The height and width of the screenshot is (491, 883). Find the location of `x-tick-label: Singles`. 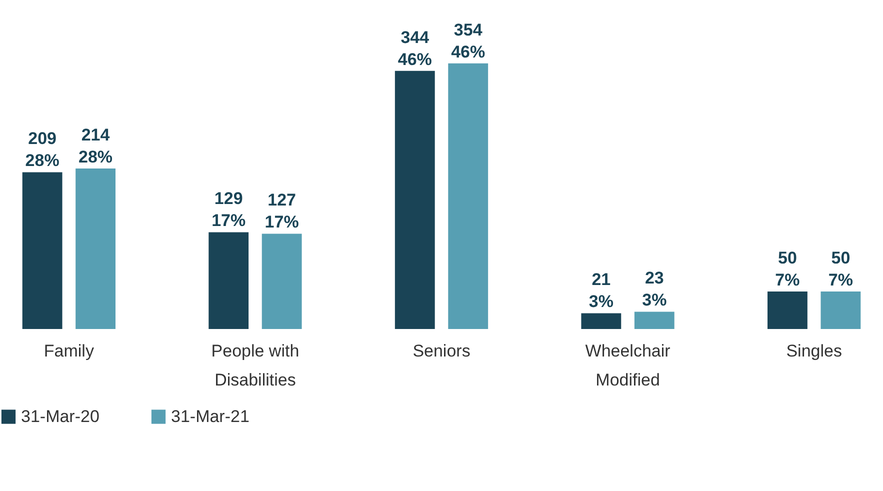

x-tick-label: Singles is located at coordinates (814, 351).